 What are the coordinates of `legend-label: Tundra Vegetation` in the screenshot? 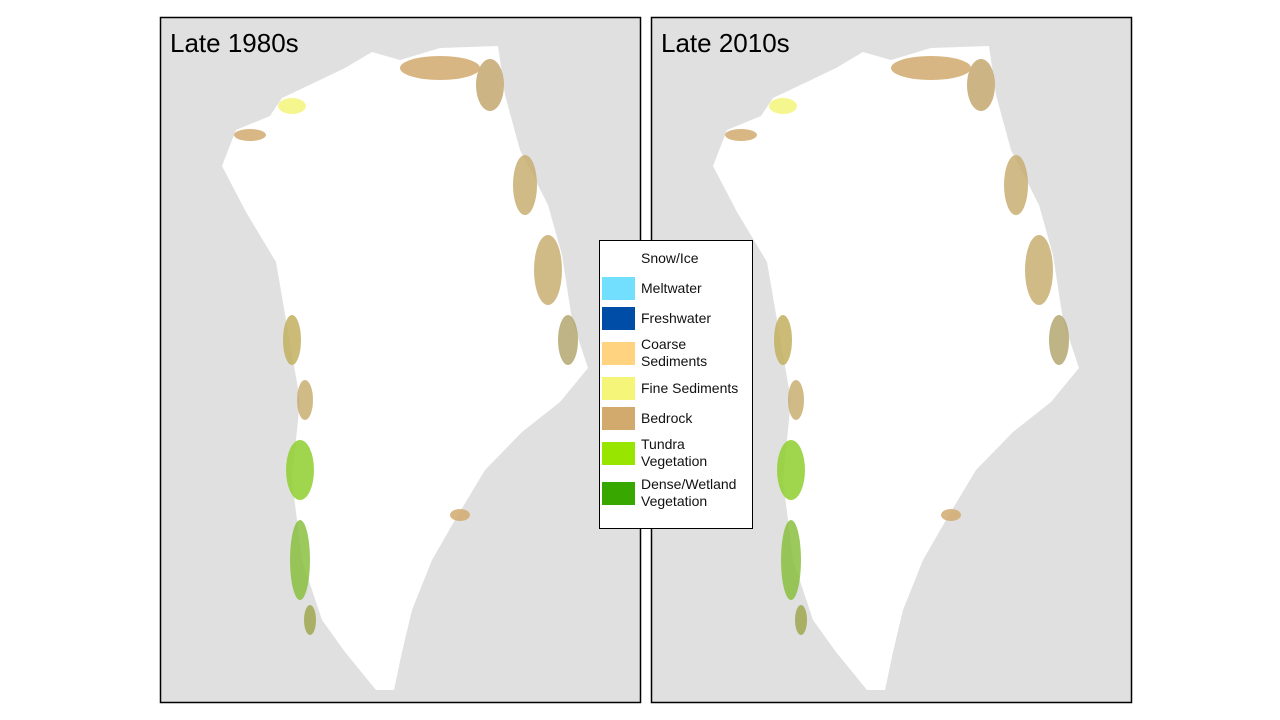 It's located at (674, 452).